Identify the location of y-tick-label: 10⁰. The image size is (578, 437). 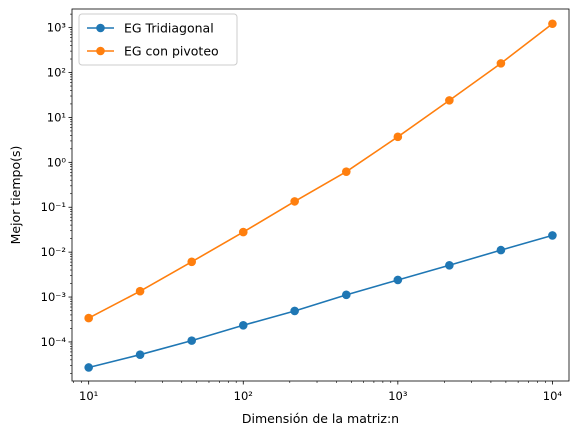
(57, 162).